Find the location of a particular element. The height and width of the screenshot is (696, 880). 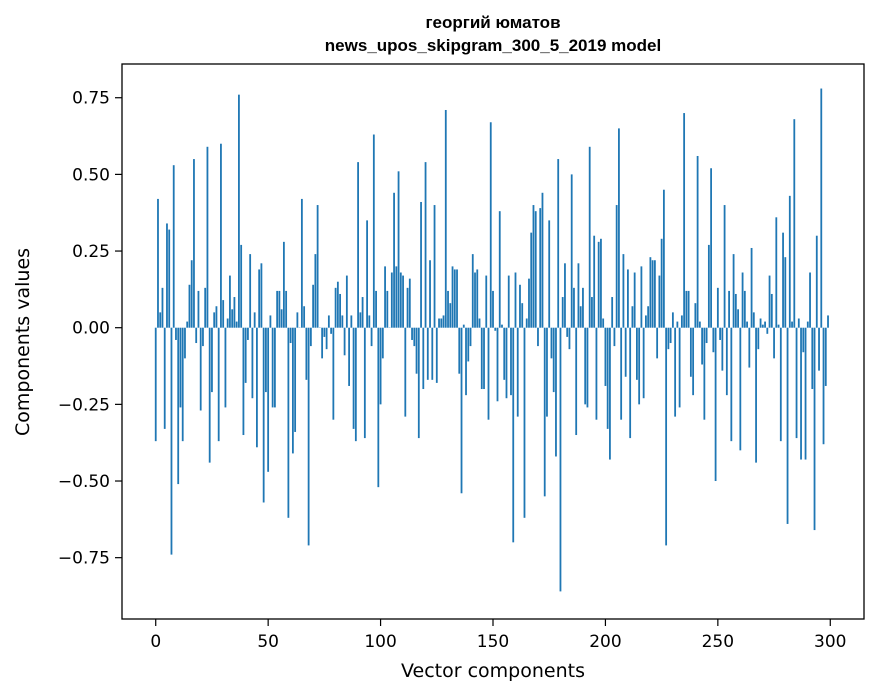

x-tick-label: 200 is located at coordinates (605, 642).